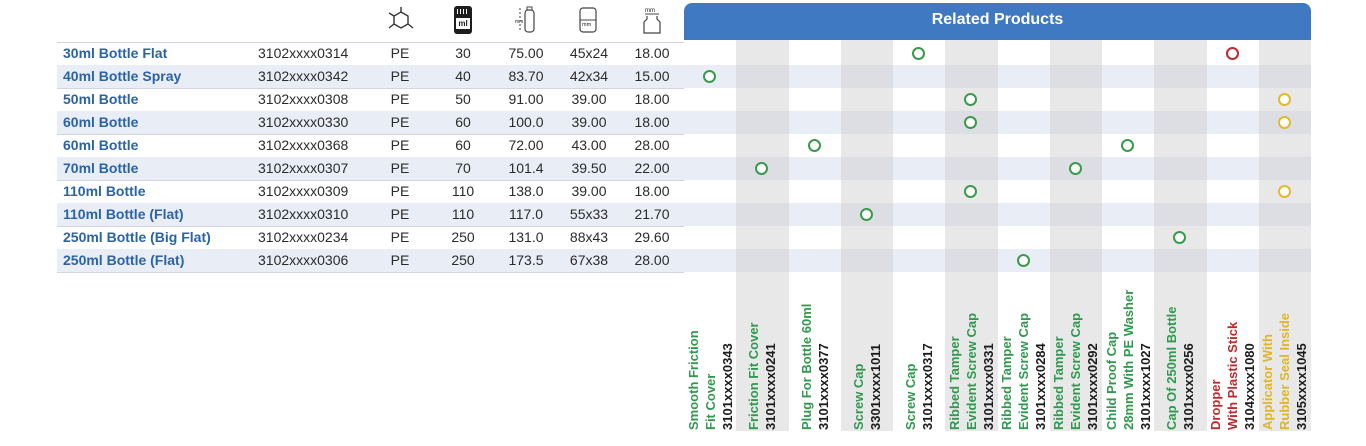  What do you see at coordinates (771, 386) in the screenshot?
I see `related-product-code: 3101xxxx0241` at bounding box center [771, 386].